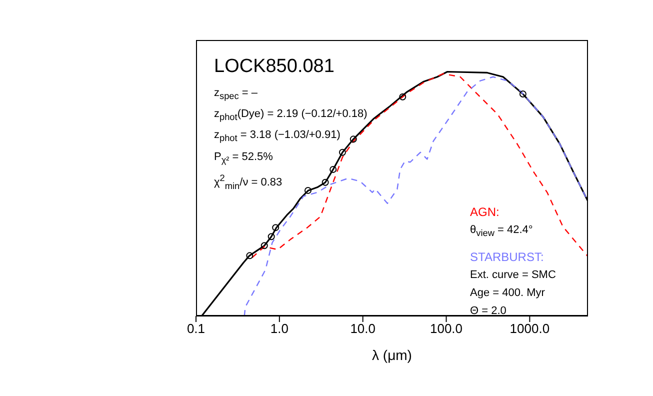  I want to click on x-axis-title: λ (μm), so click(392, 355).